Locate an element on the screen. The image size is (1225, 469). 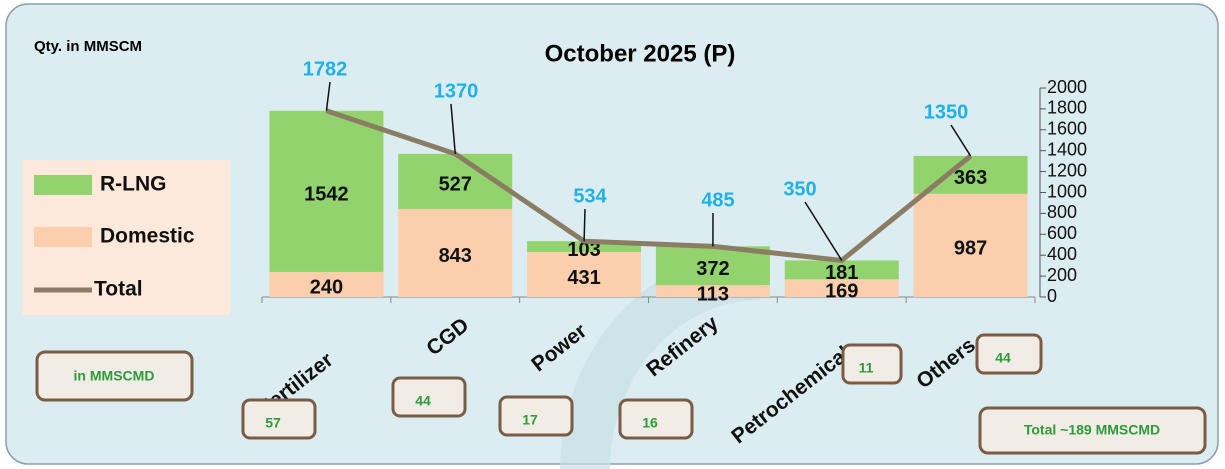
y-tick-label: 1600 is located at coordinates (1067, 129).